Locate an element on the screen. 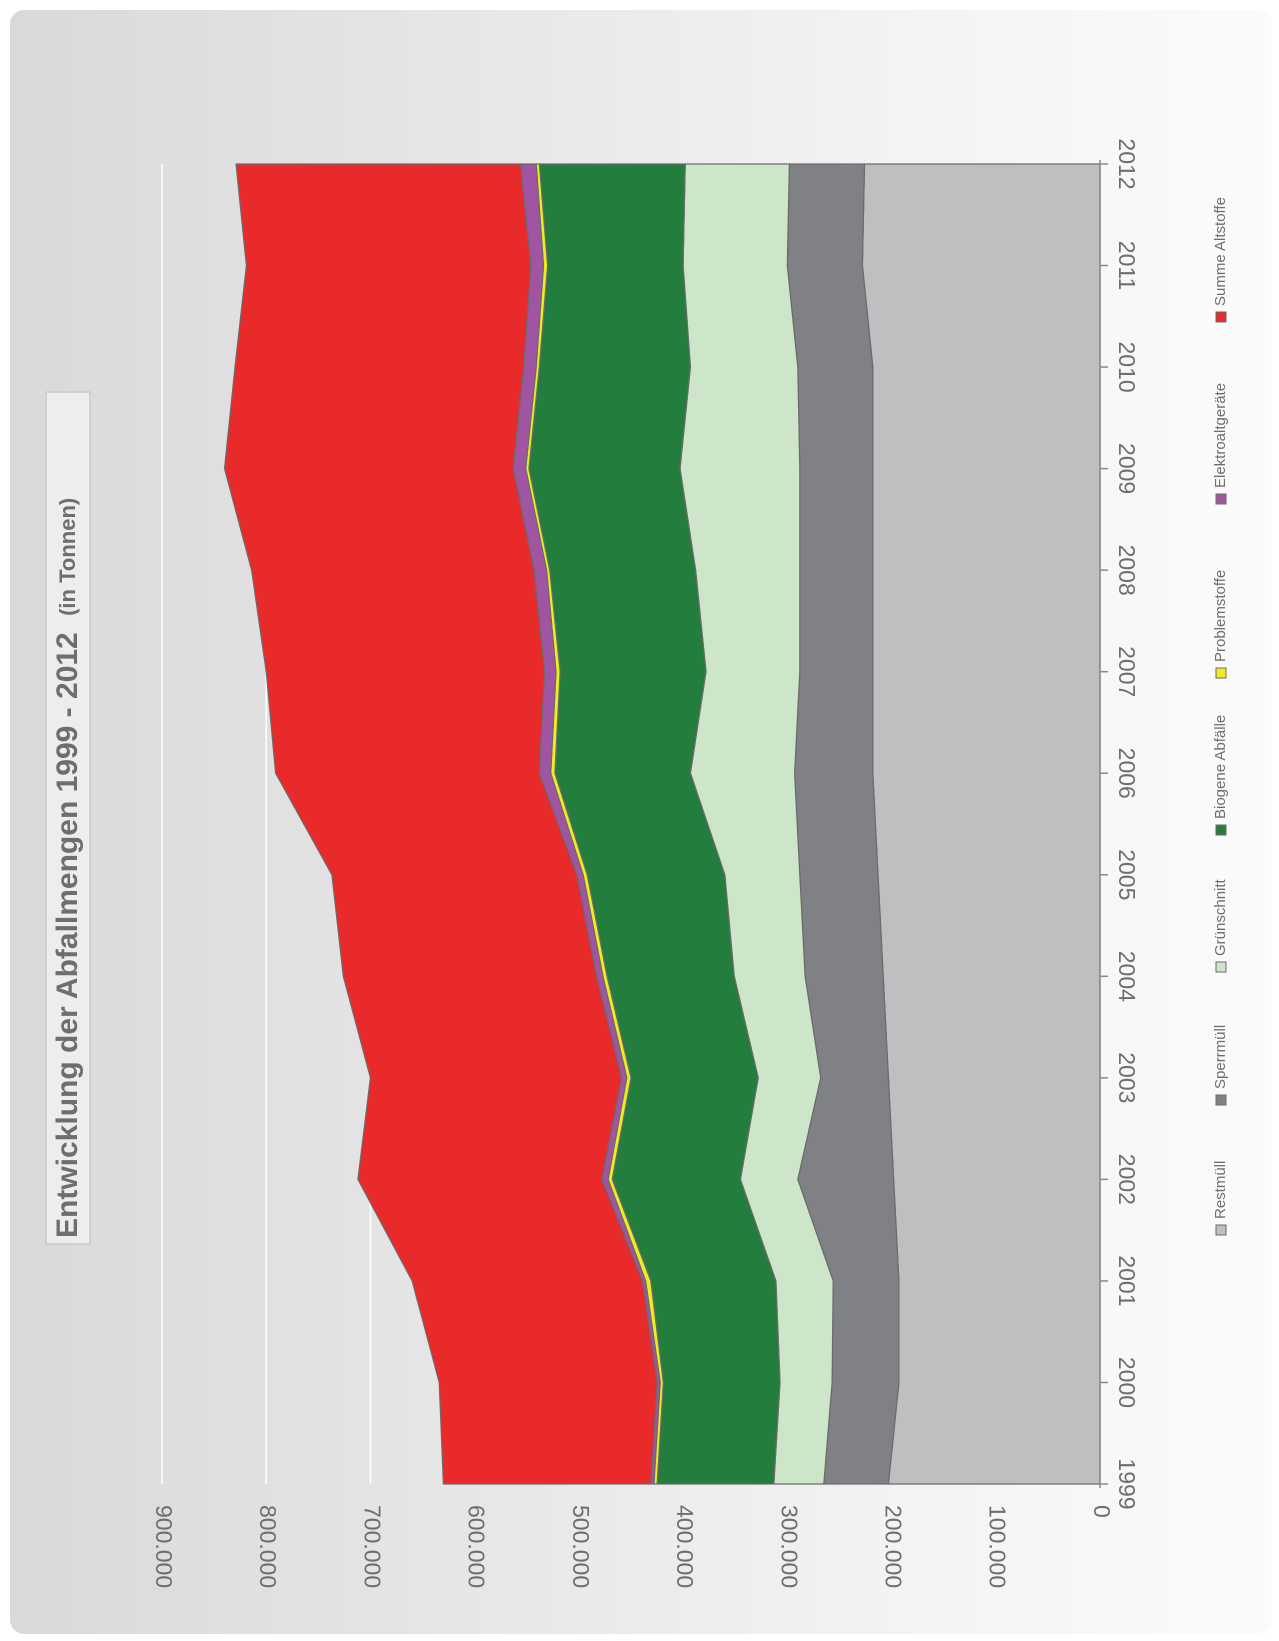  y-tick-label: 200.000 is located at coordinates (893, 1546).